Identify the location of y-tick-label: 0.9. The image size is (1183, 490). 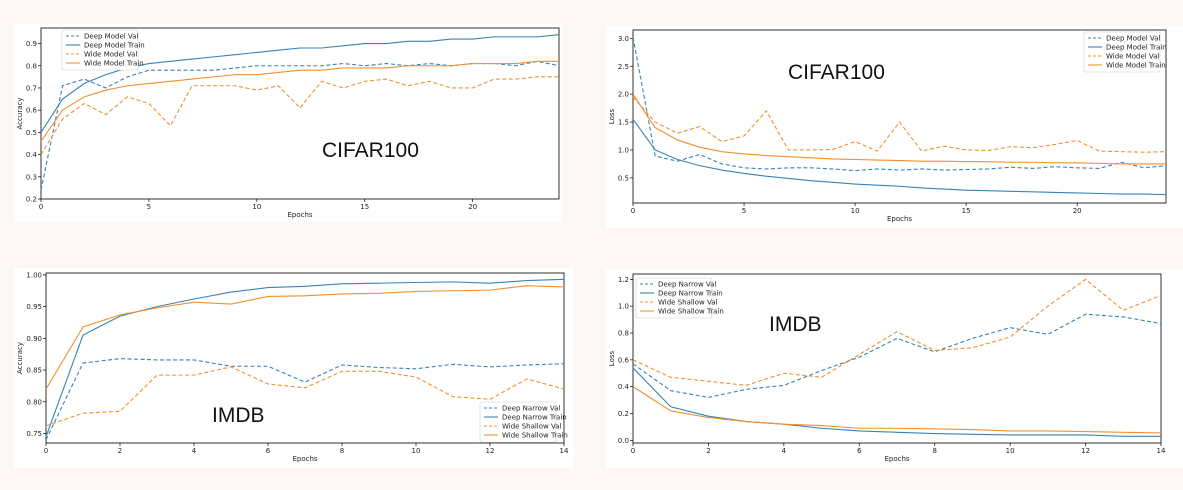
(31, 44).